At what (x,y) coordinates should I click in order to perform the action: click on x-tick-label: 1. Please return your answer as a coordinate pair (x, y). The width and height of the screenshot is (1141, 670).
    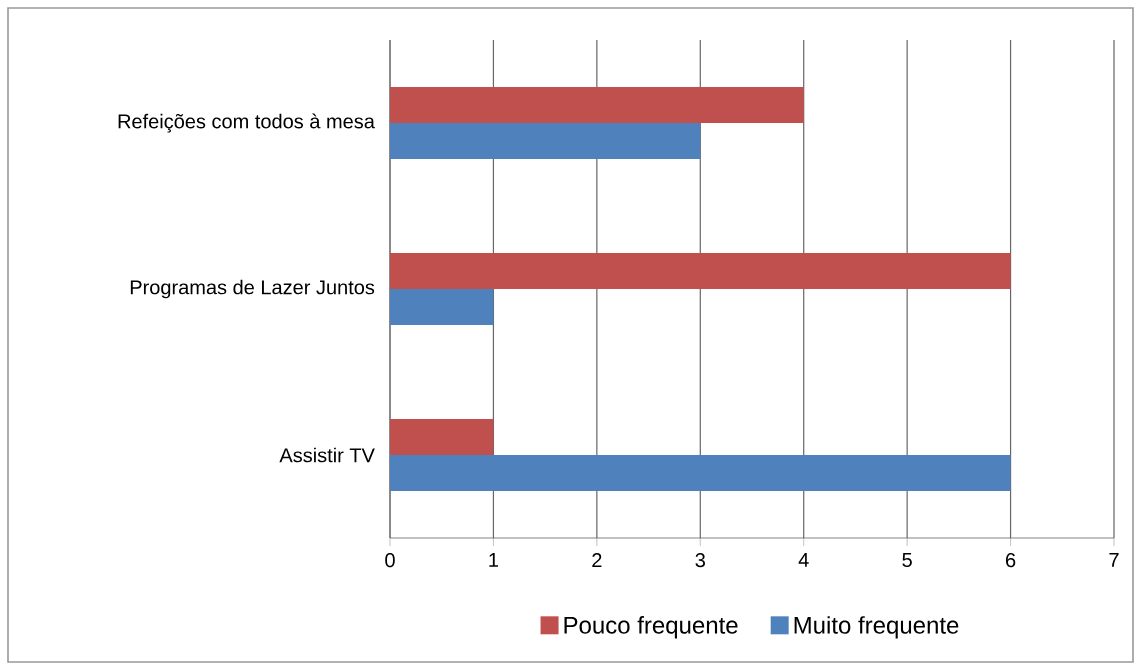
    Looking at the image, I should click on (494, 560).